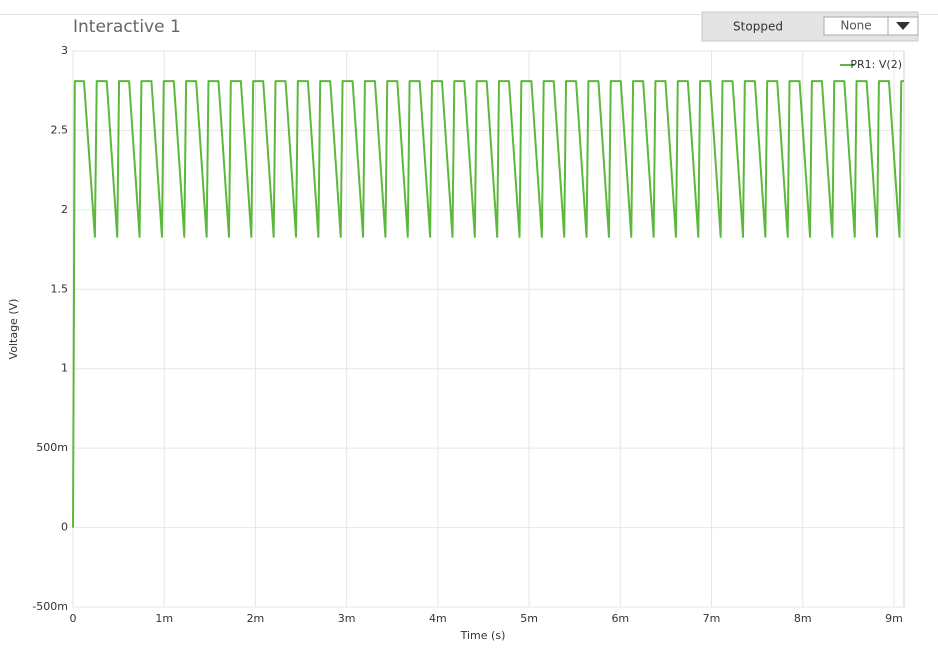 The height and width of the screenshot is (658, 938). Describe the element at coordinates (894, 618) in the screenshot. I see `x-tick-label: 9m` at that location.